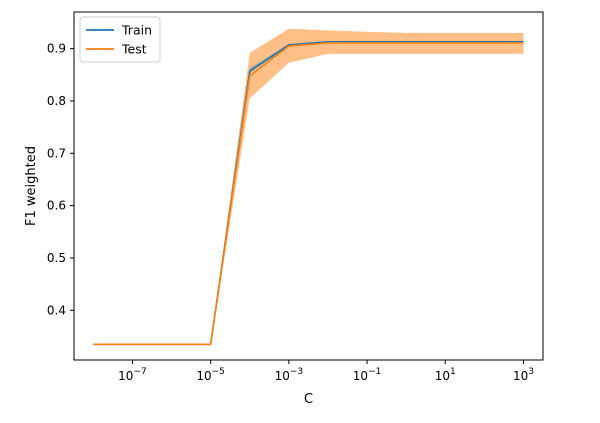  What do you see at coordinates (31, 186) in the screenshot?
I see `y-axis-label: F1 weighted` at bounding box center [31, 186].